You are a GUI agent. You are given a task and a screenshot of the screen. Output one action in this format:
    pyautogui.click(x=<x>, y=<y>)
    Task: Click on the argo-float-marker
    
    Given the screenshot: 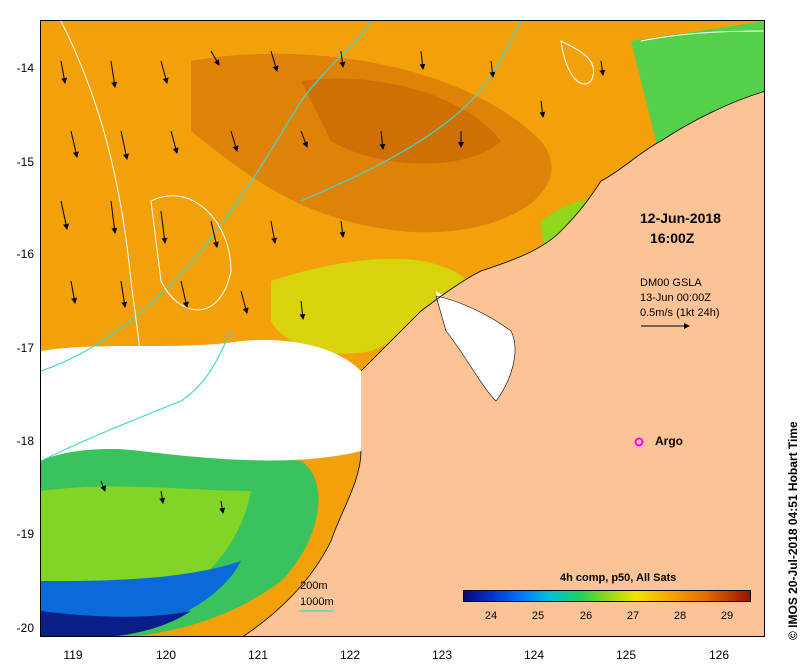 What is the action you would take?
    pyautogui.click(x=639, y=442)
    